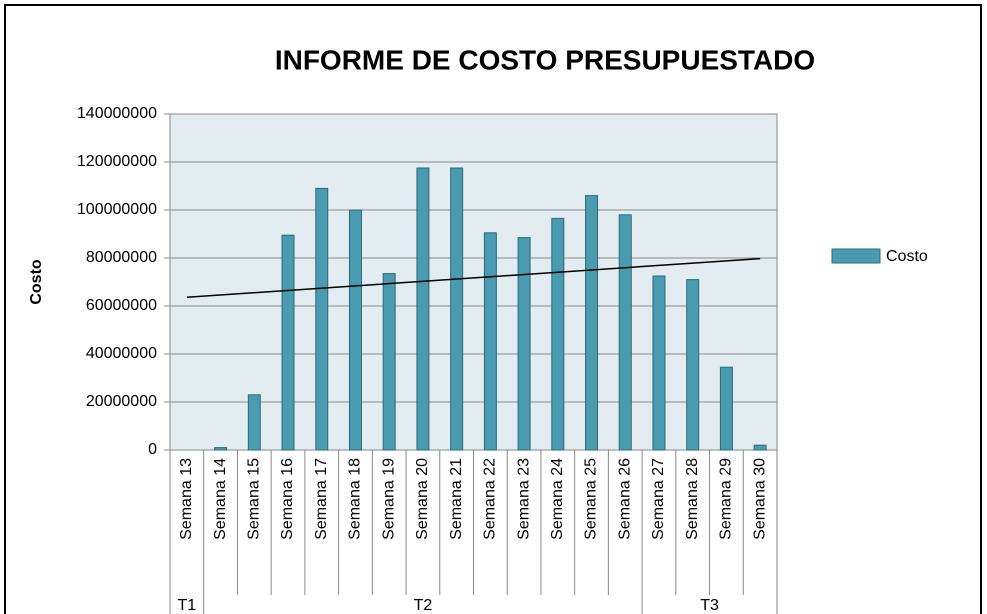  I want to click on legend-label: Costo, so click(907, 256).